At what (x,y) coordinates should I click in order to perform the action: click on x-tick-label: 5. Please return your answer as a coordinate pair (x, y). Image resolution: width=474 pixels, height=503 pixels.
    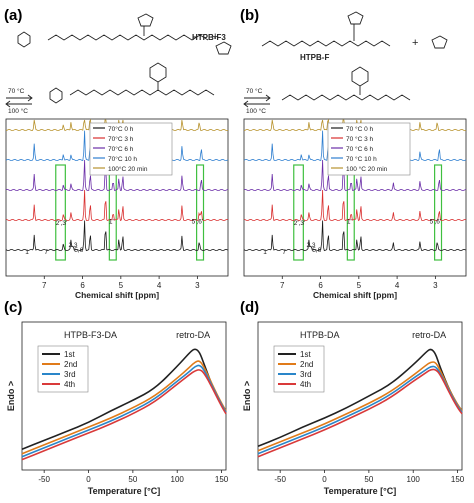
    Looking at the image, I should click on (359, 285).